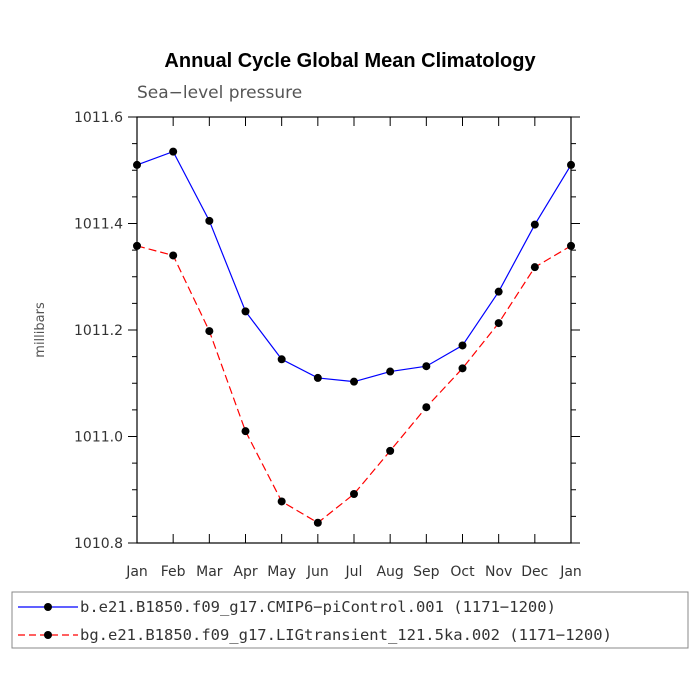 This screenshot has height=700, width=700. Describe the element at coordinates (245, 572) in the screenshot. I see `x-tick-label: Apr` at that location.